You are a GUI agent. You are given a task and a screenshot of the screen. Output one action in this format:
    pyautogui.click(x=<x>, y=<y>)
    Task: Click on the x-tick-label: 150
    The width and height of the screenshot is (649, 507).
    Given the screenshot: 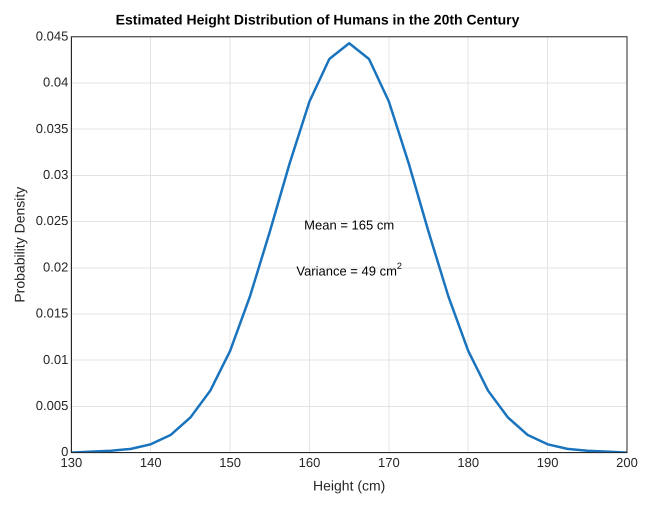 What is the action you would take?
    pyautogui.click(x=230, y=462)
    